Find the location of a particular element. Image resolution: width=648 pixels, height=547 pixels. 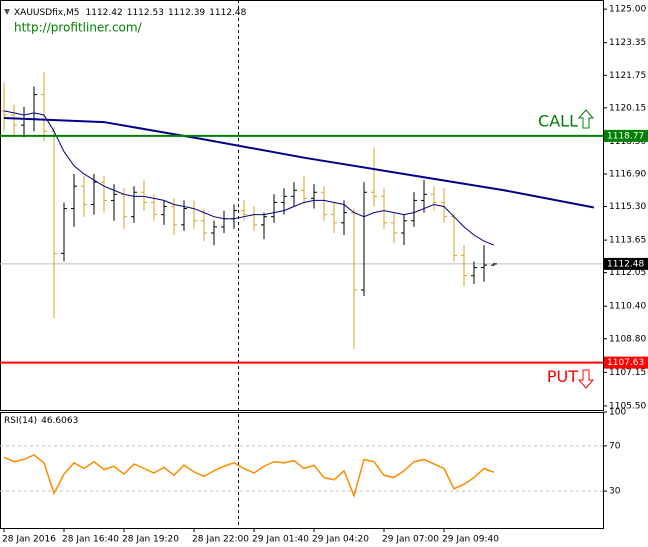

level-name: PUT is located at coordinates (562, 376).